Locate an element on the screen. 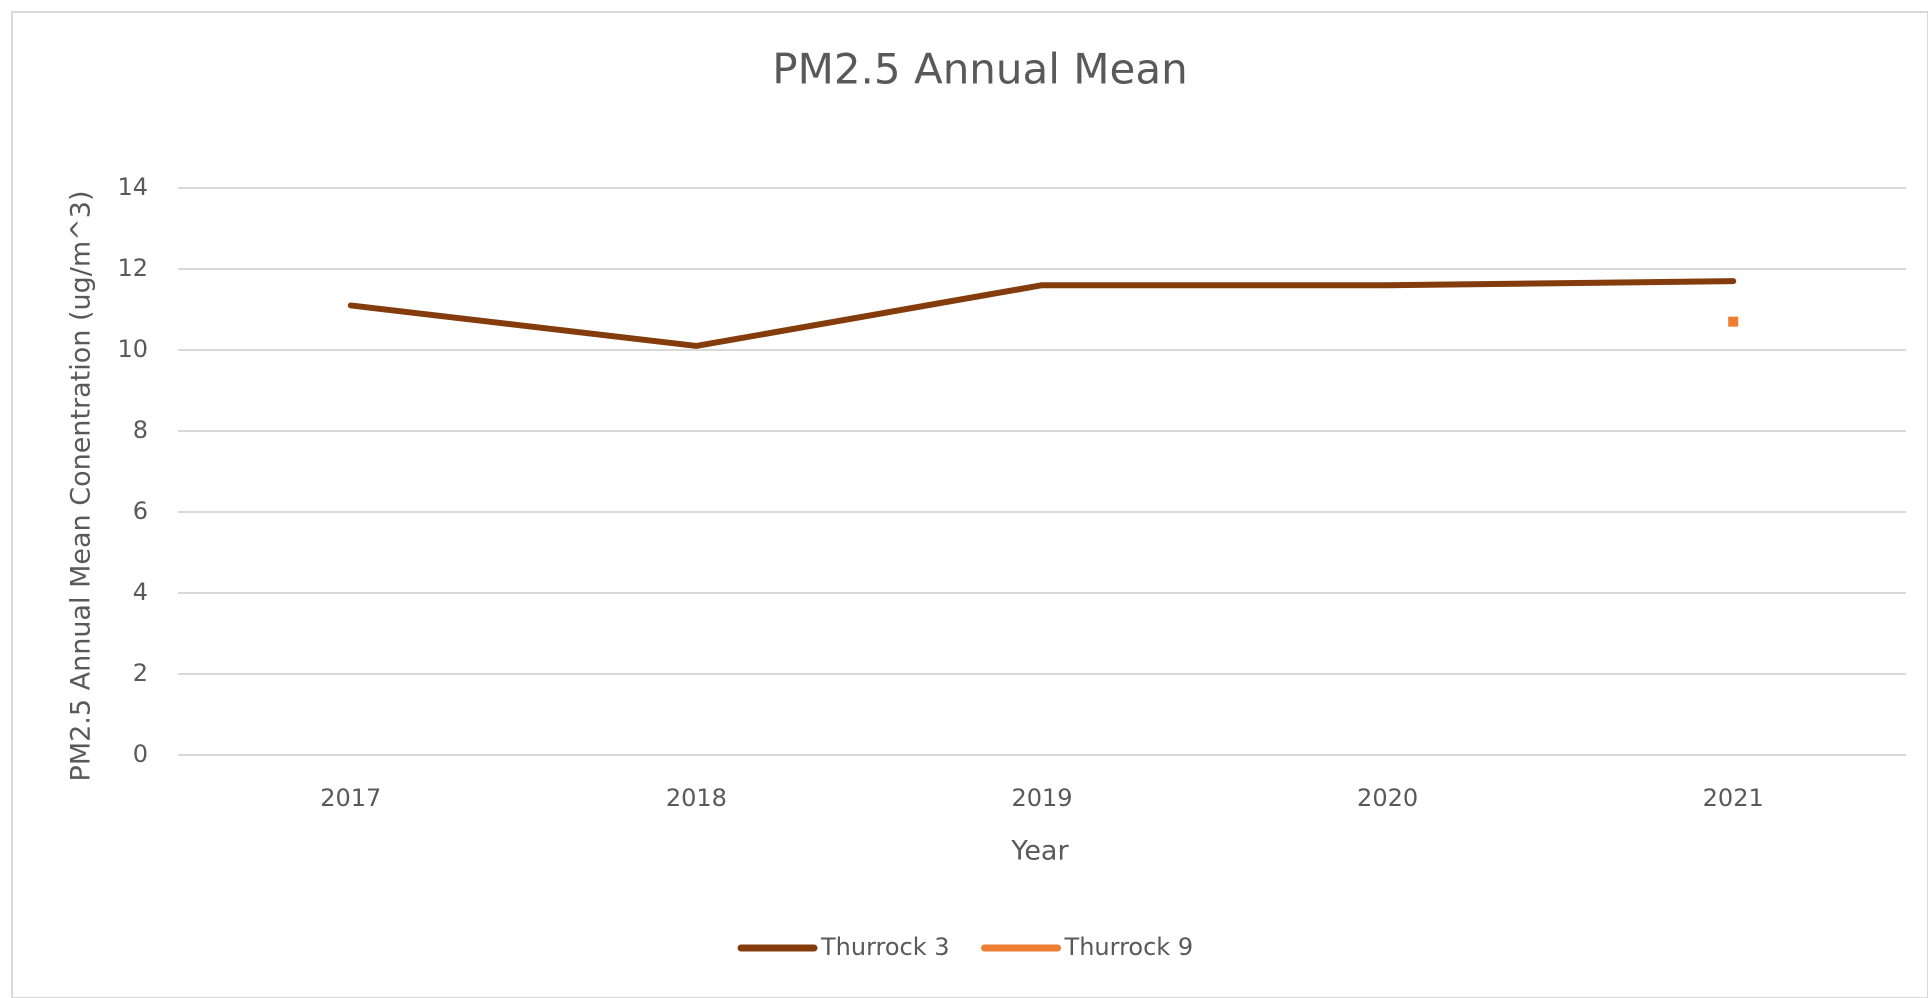 The width and height of the screenshot is (1928, 998). y-tick-label: 4 is located at coordinates (140, 592).